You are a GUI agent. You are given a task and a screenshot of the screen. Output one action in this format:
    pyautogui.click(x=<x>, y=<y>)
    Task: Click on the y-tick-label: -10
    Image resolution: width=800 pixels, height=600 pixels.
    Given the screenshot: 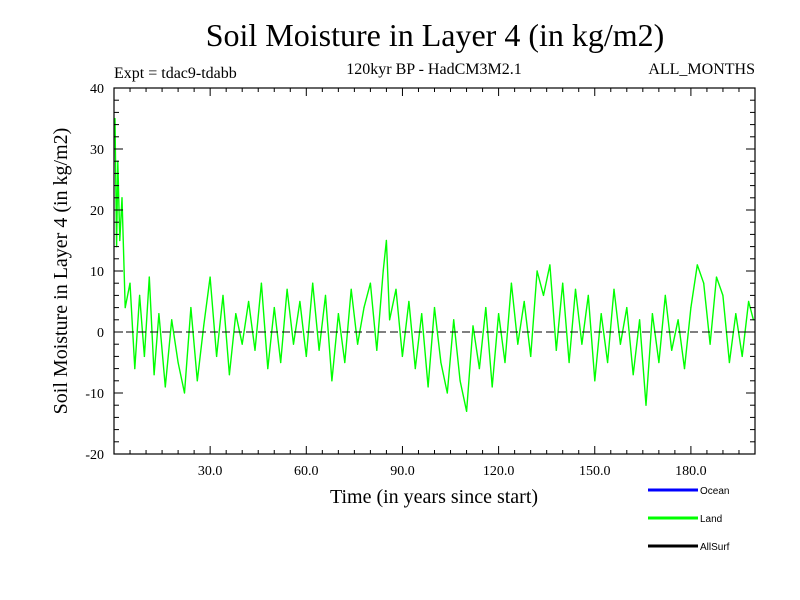 What is the action you would take?
    pyautogui.click(x=94, y=394)
    